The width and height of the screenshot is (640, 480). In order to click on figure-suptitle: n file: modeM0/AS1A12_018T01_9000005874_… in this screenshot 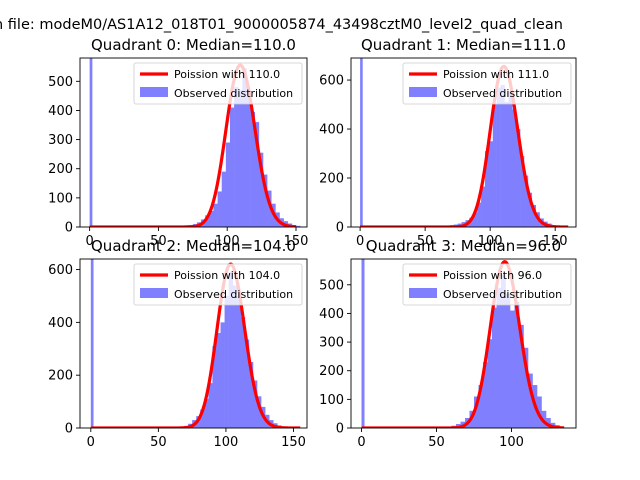, I will do `click(281, 25)`.